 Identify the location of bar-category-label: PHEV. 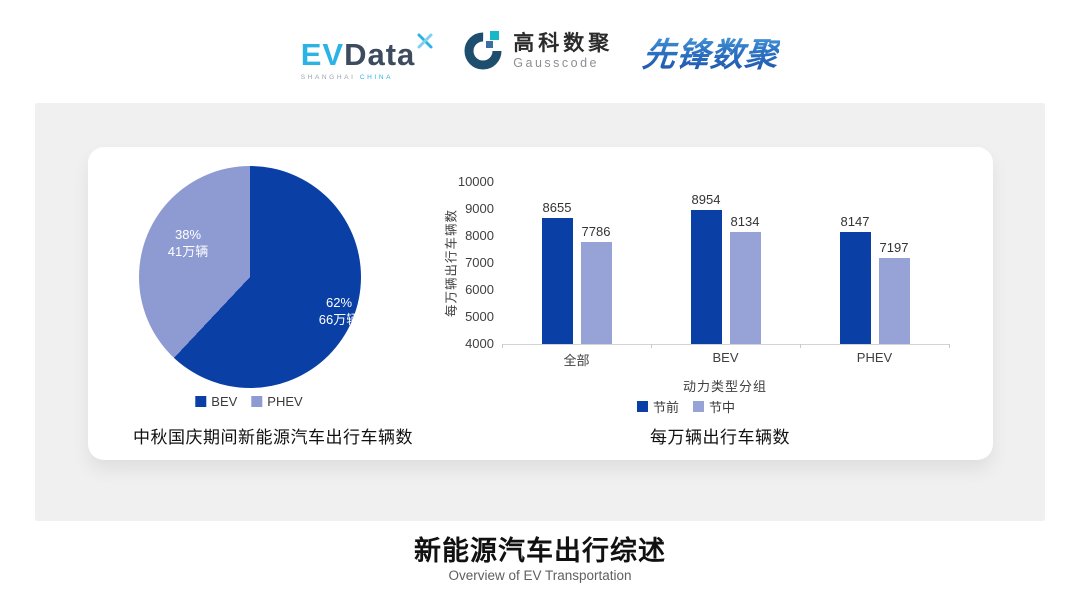
(874, 357).